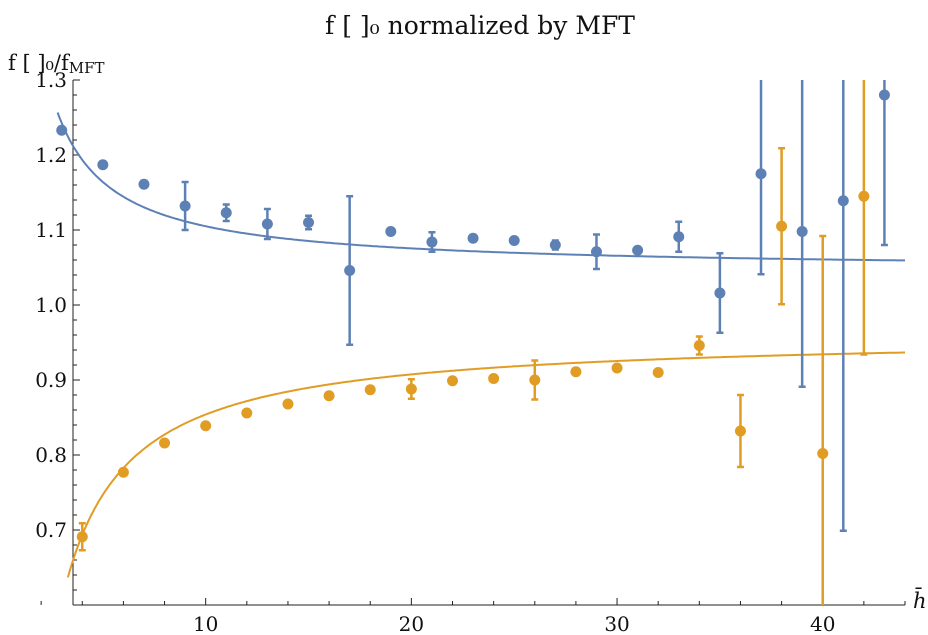  What do you see at coordinates (51, 230) in the screenshot?
I see `y-tick-label: 1.1` at bounding box center [51, 230].